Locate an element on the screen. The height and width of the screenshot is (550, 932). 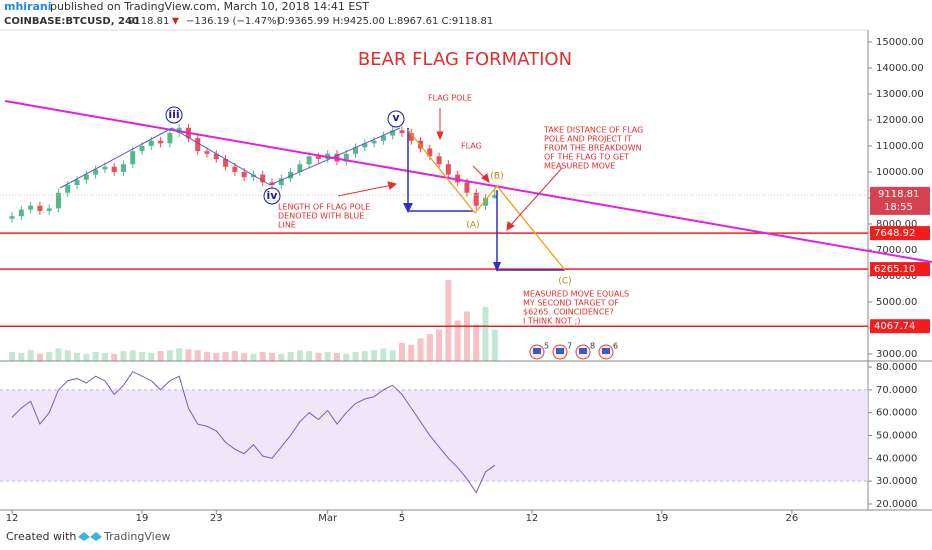
logo is located at coordinates (90, 536).